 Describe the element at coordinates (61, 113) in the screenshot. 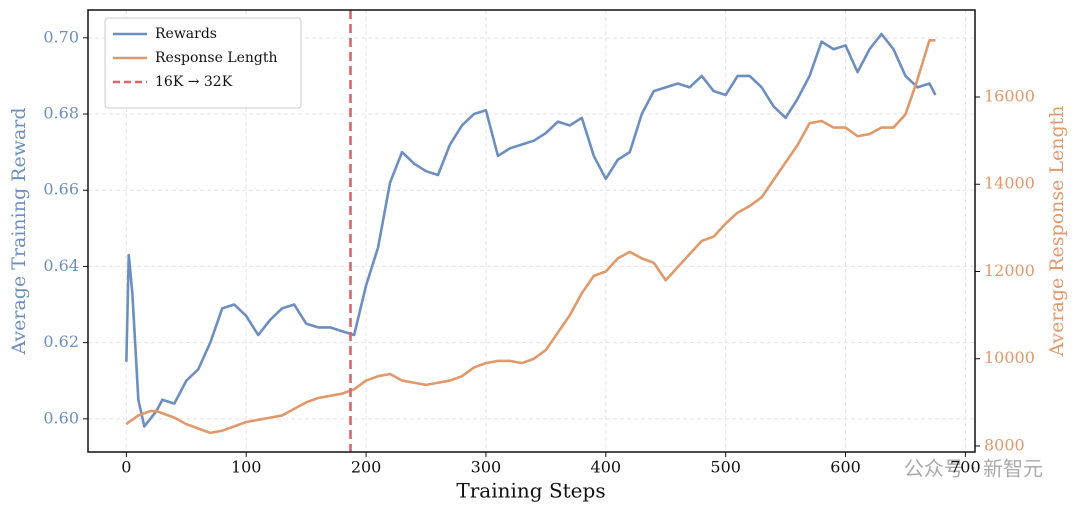

I see `y-tick-label: 0.68` at that location.